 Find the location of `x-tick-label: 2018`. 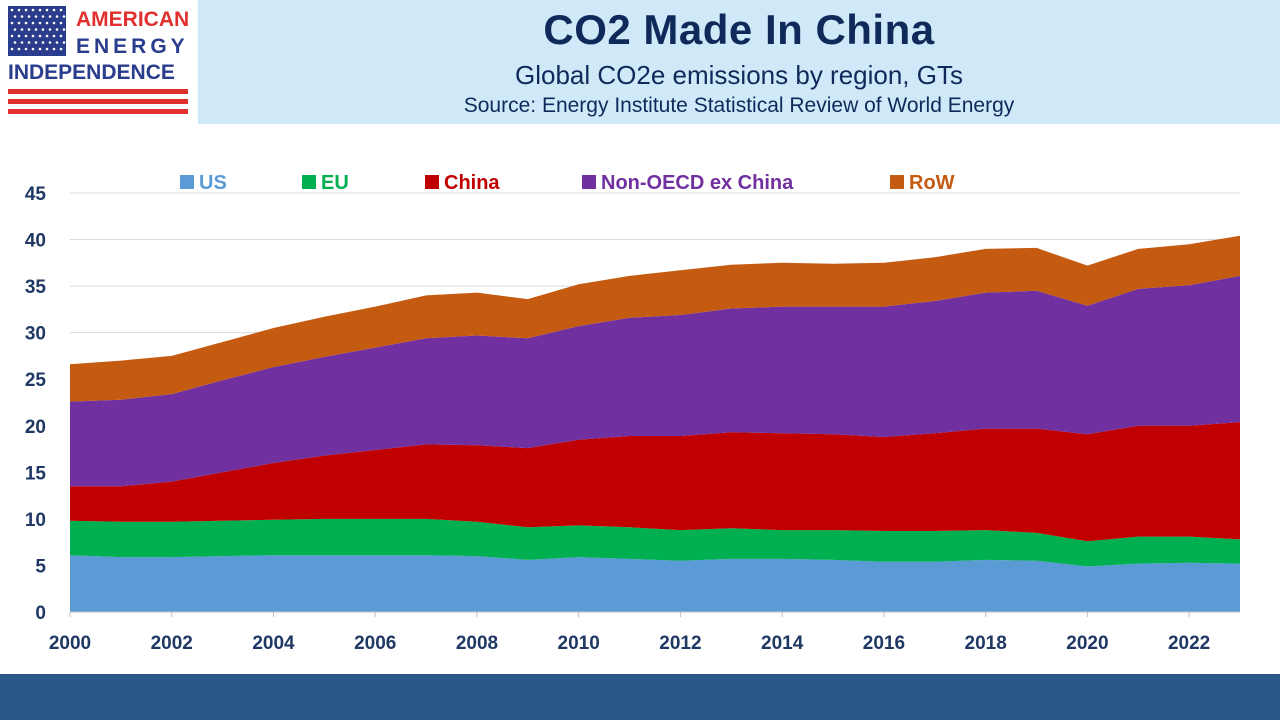

x-tick-label: 2018 is located at coordinates (986, 643).